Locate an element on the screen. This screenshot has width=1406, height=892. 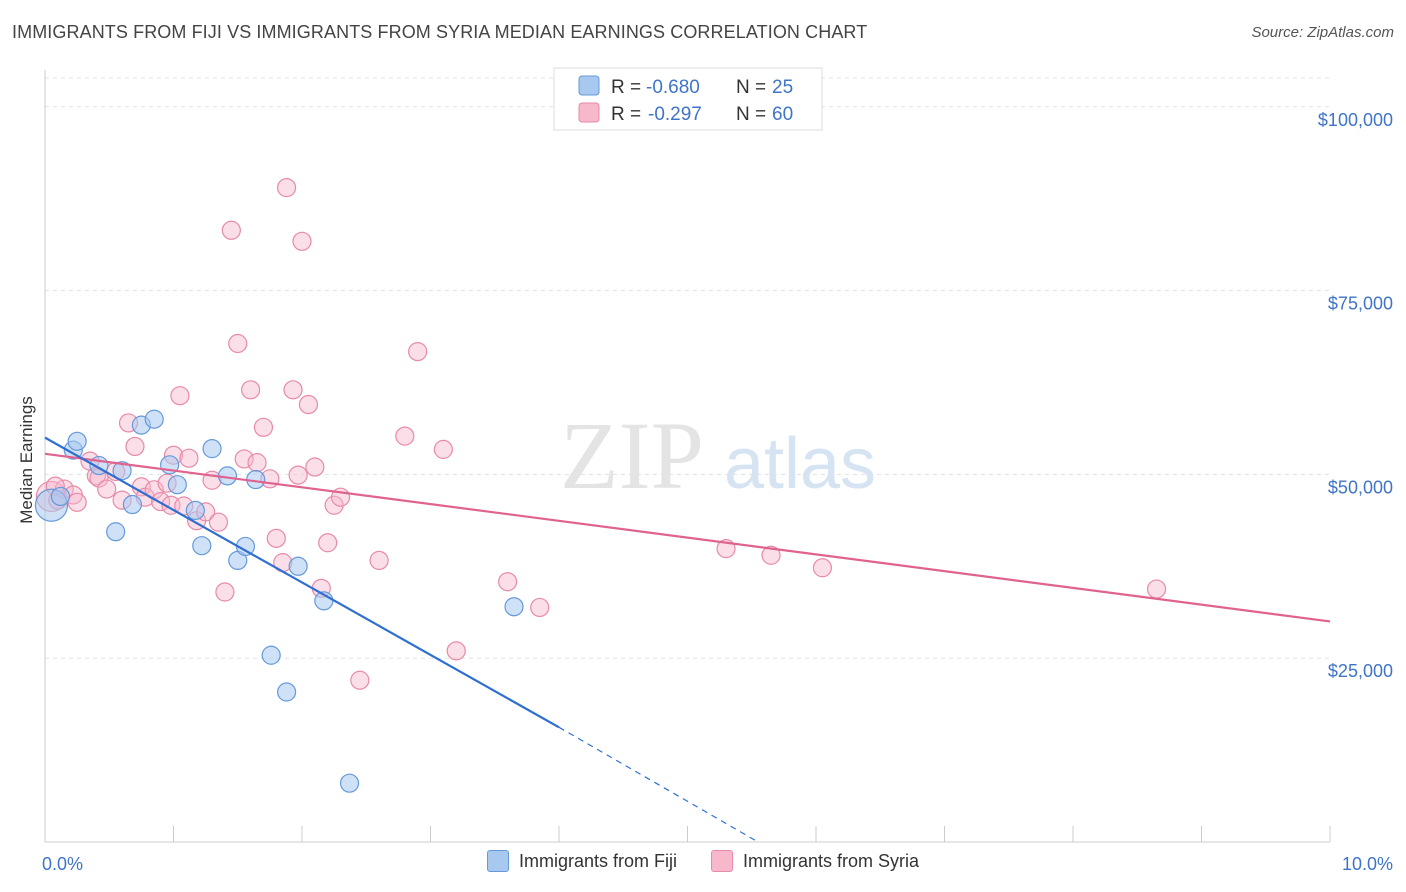
legend-fiji-n-value: 25 is located at coordinates (782, 87).